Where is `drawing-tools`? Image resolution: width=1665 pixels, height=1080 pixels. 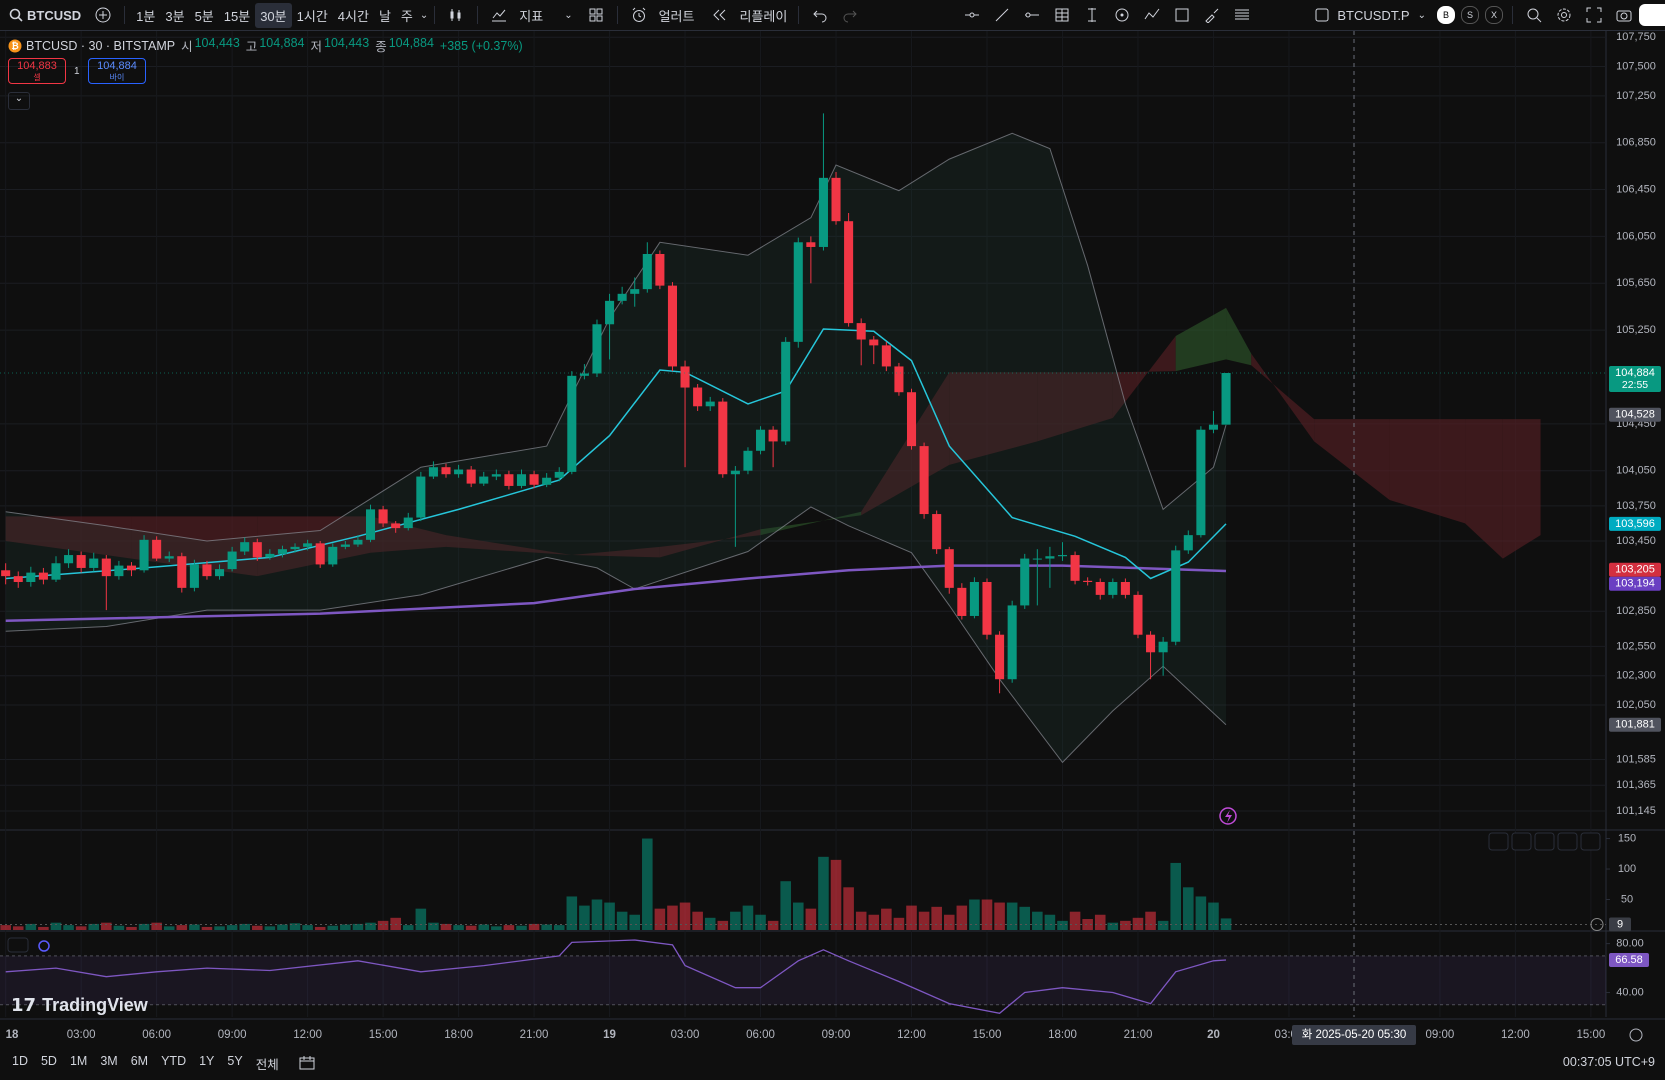 drawing-tools is located at coordinates (1107, 15).